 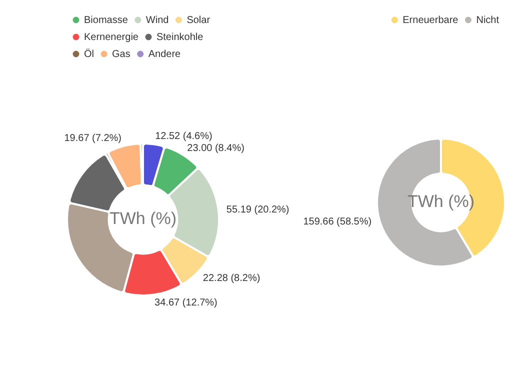 I want to click on data-label: 19.67 (7.2%), so click(x=93, y=138).